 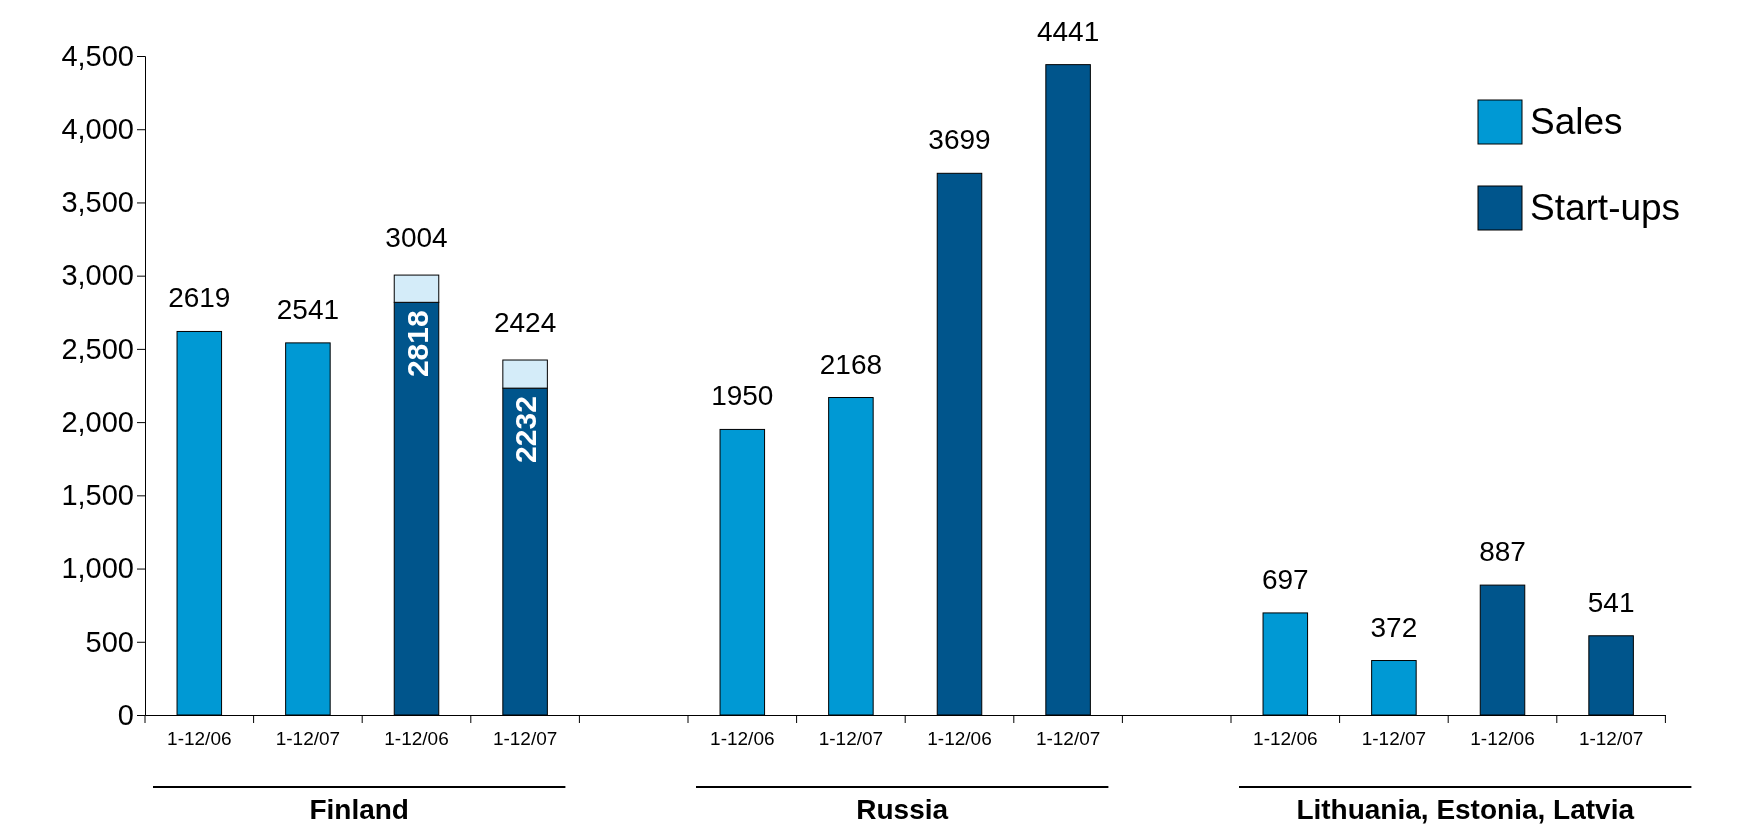 What do you see at coordinates (1068, 31) in the screenshot?
I see `data-label: 4441` at bounding box center [1068, 31].